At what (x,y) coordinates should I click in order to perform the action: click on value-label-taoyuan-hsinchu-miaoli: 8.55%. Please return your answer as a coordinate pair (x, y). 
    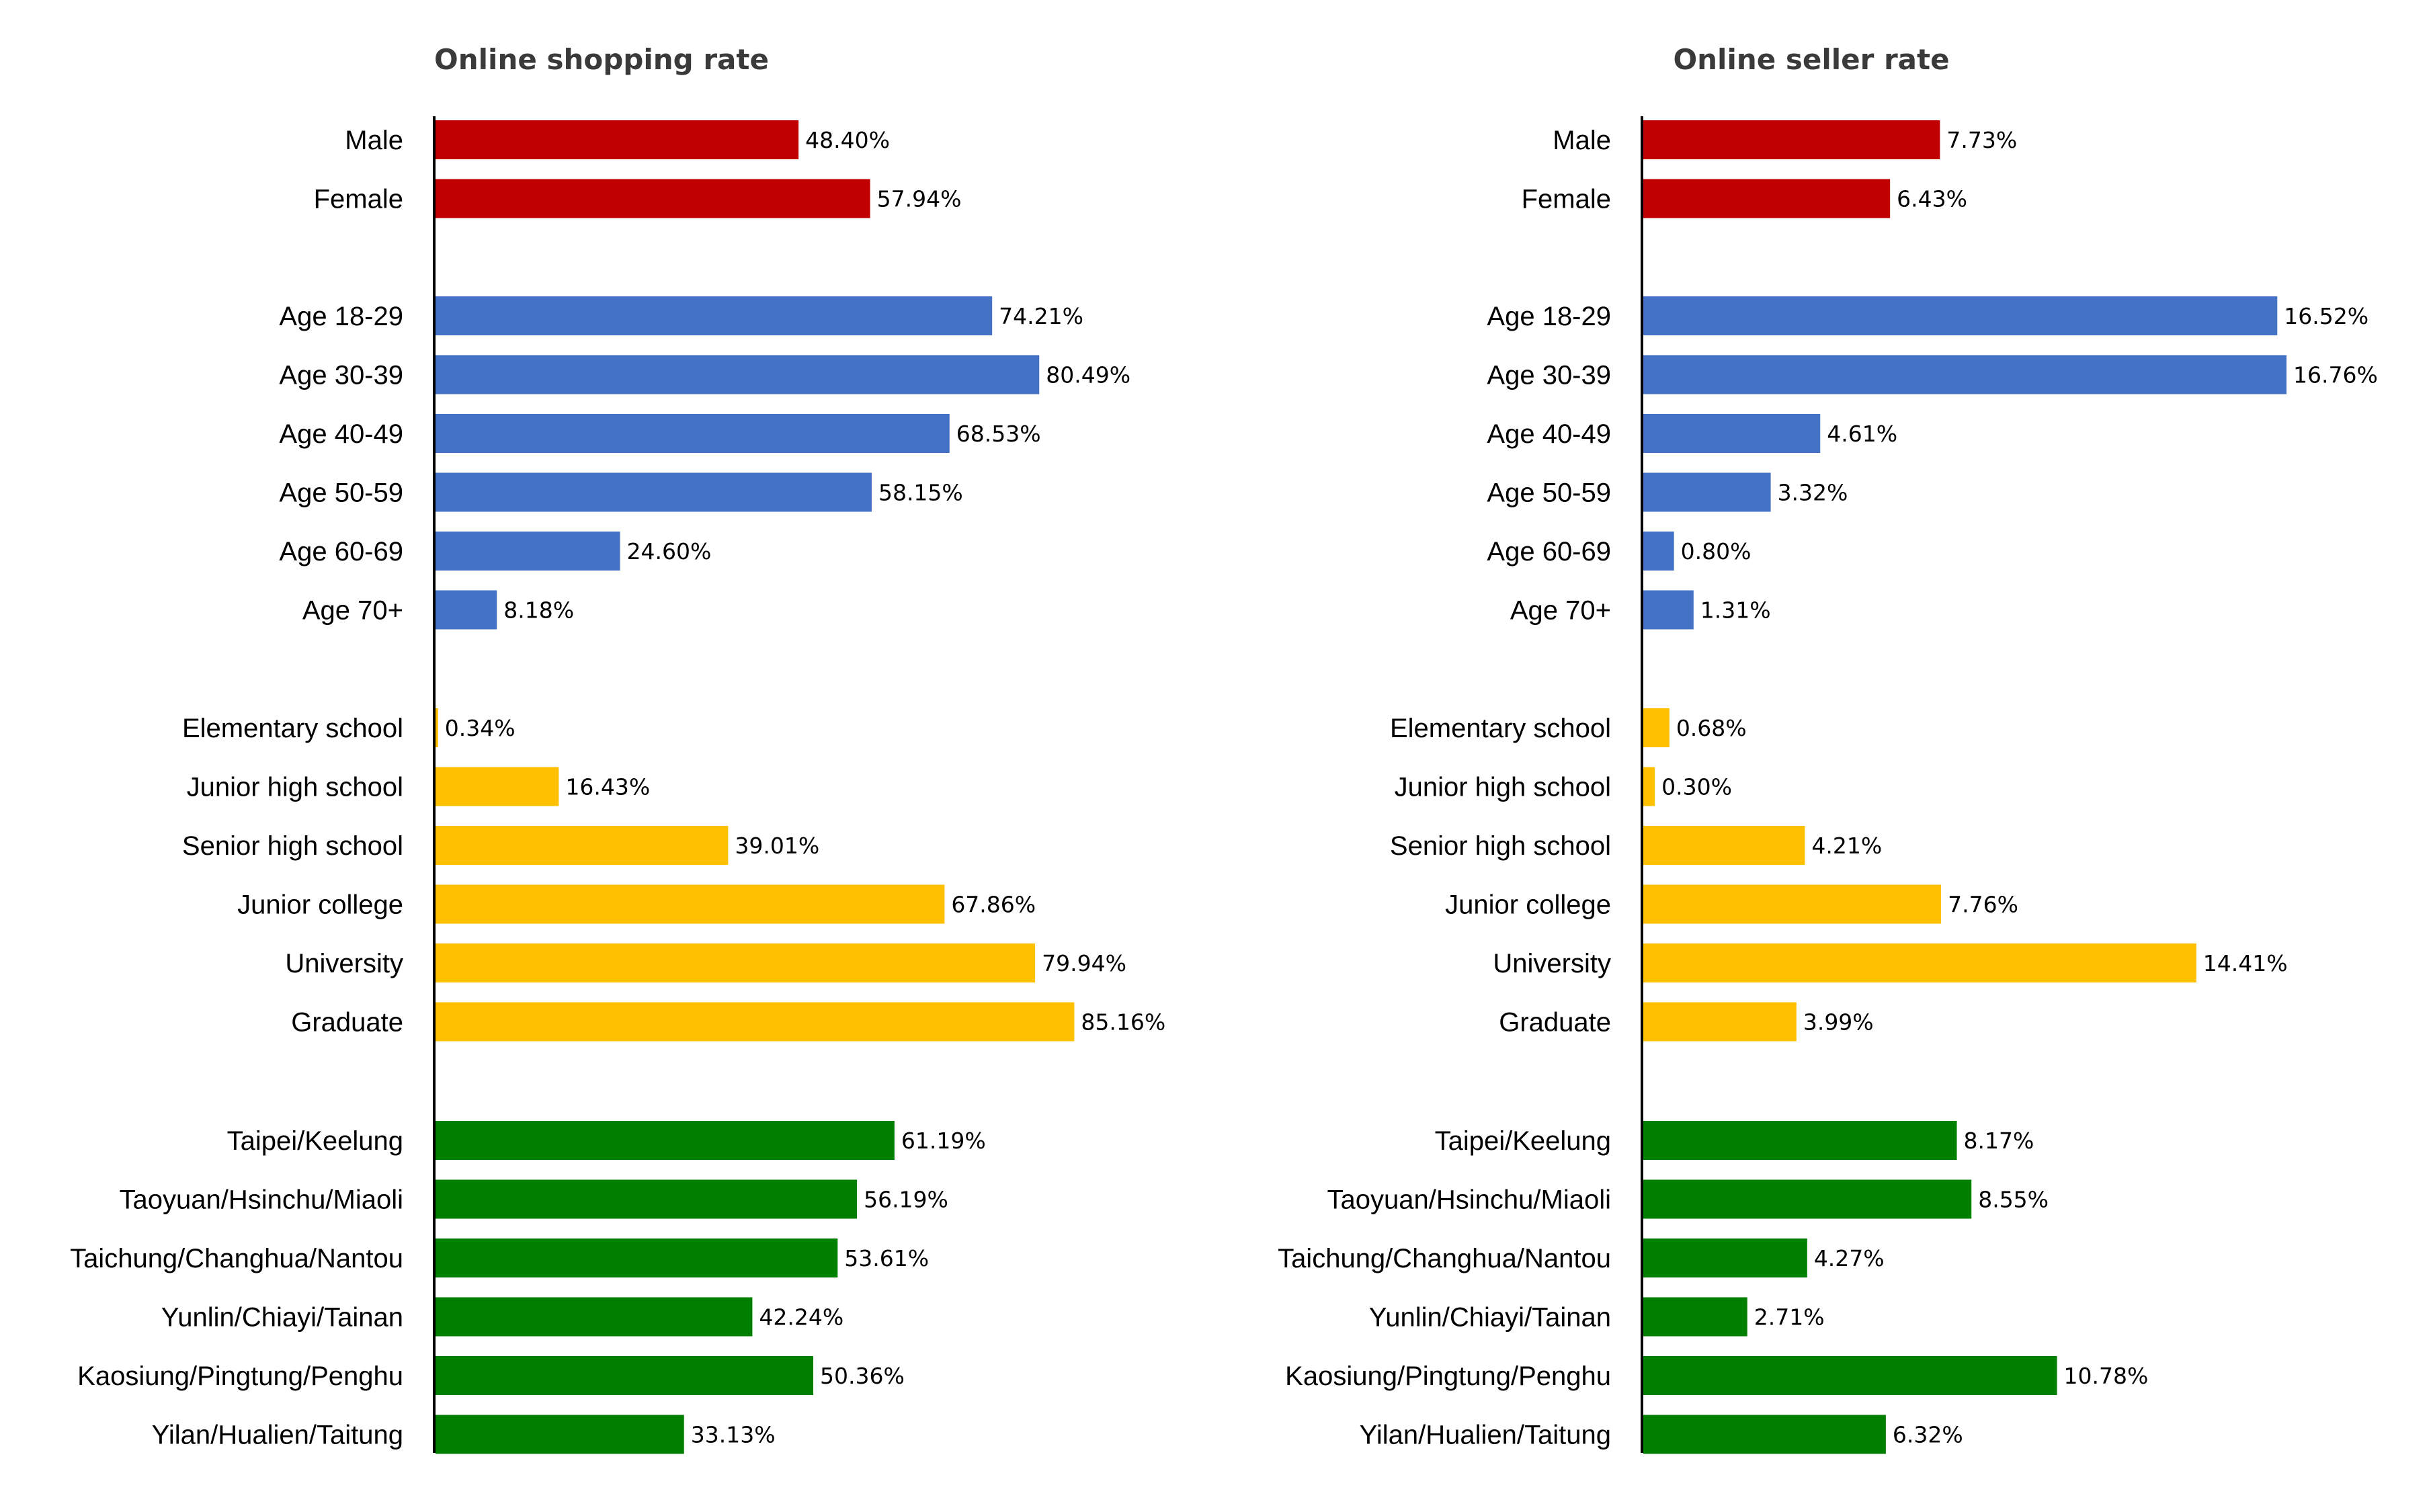
    Looking at the image, I should click on (2013, 1200).